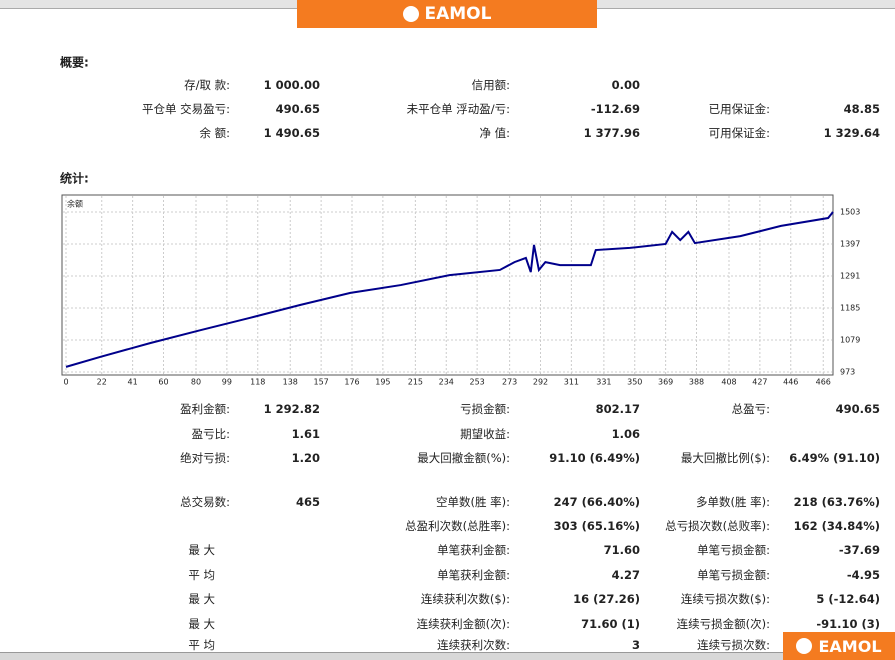 The height and width of the screenshot is (660, 895). What do you see at coordinates (850, 244) in the screenshot?
I see `y-tick-label: 1397` at bounding box center [850, 244].